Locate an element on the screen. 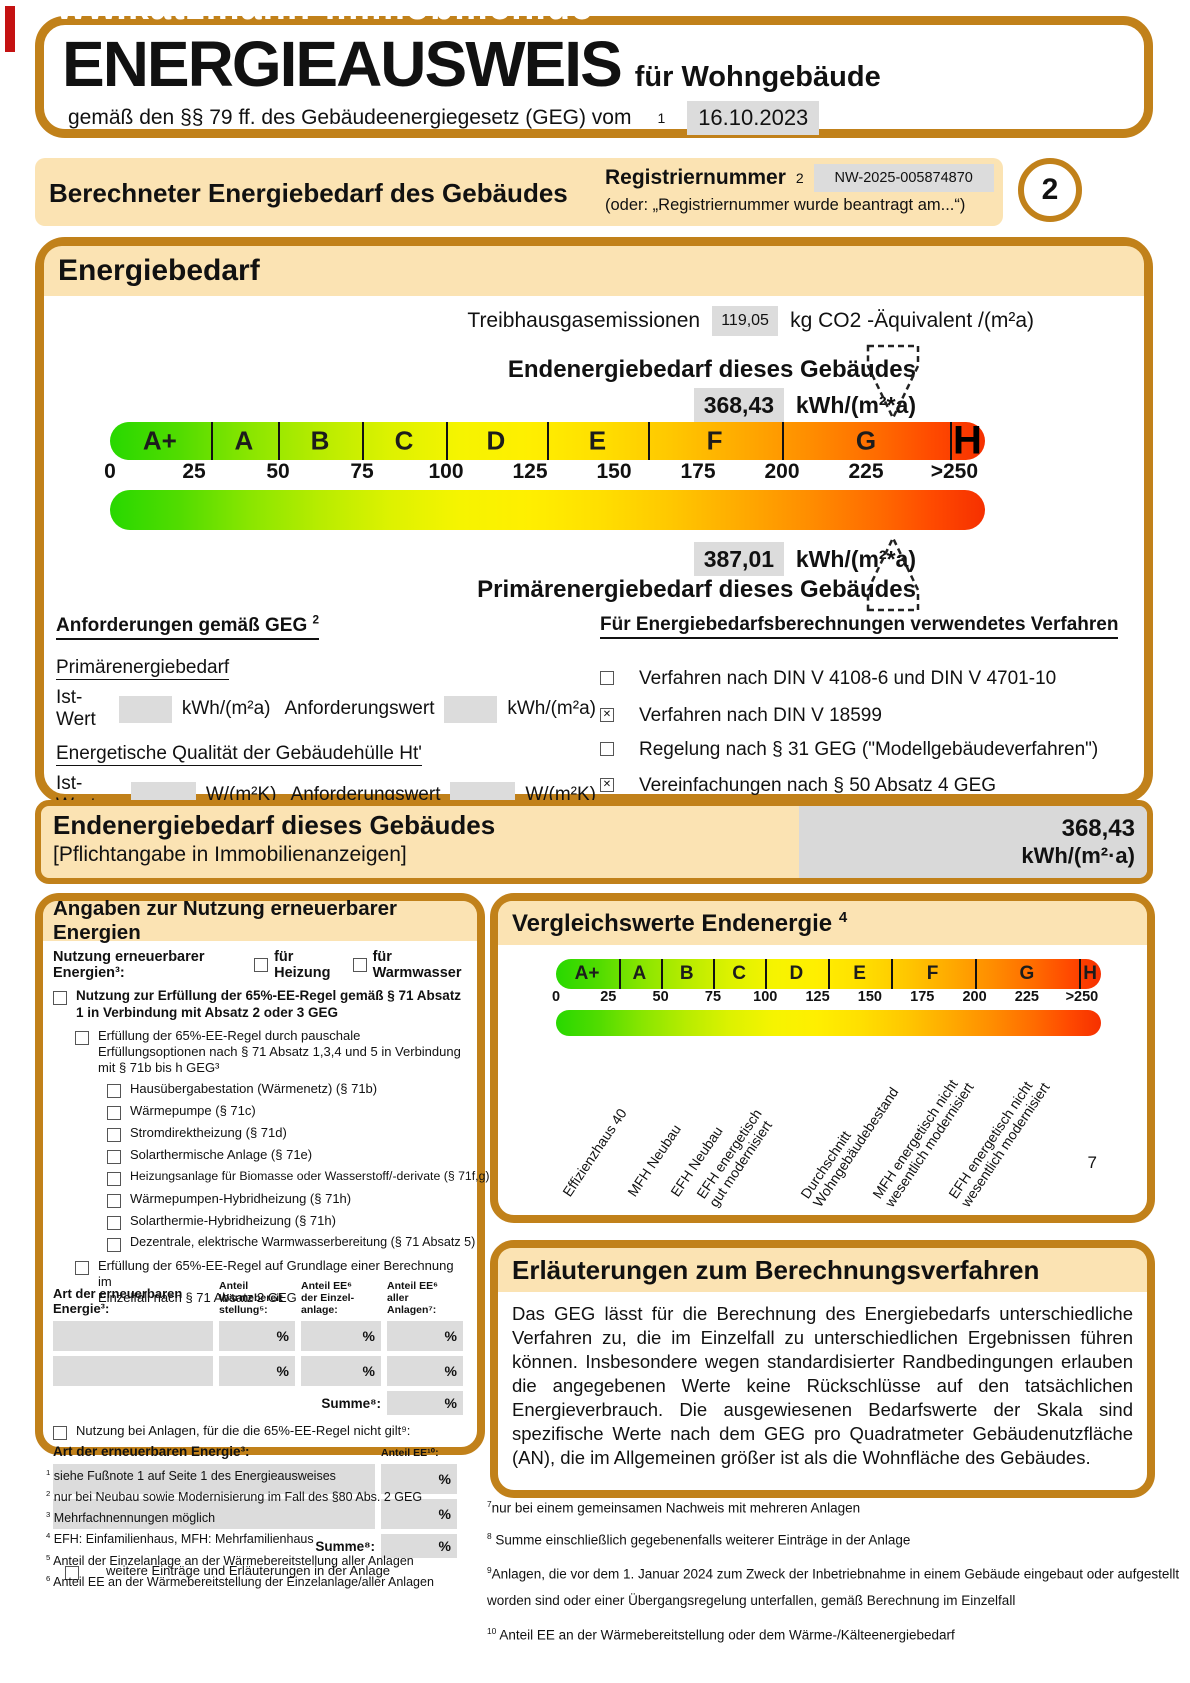 The width and height of the screenshot is (1190, 1683). cmp-class-d: D is located at coordinates (796, 973).